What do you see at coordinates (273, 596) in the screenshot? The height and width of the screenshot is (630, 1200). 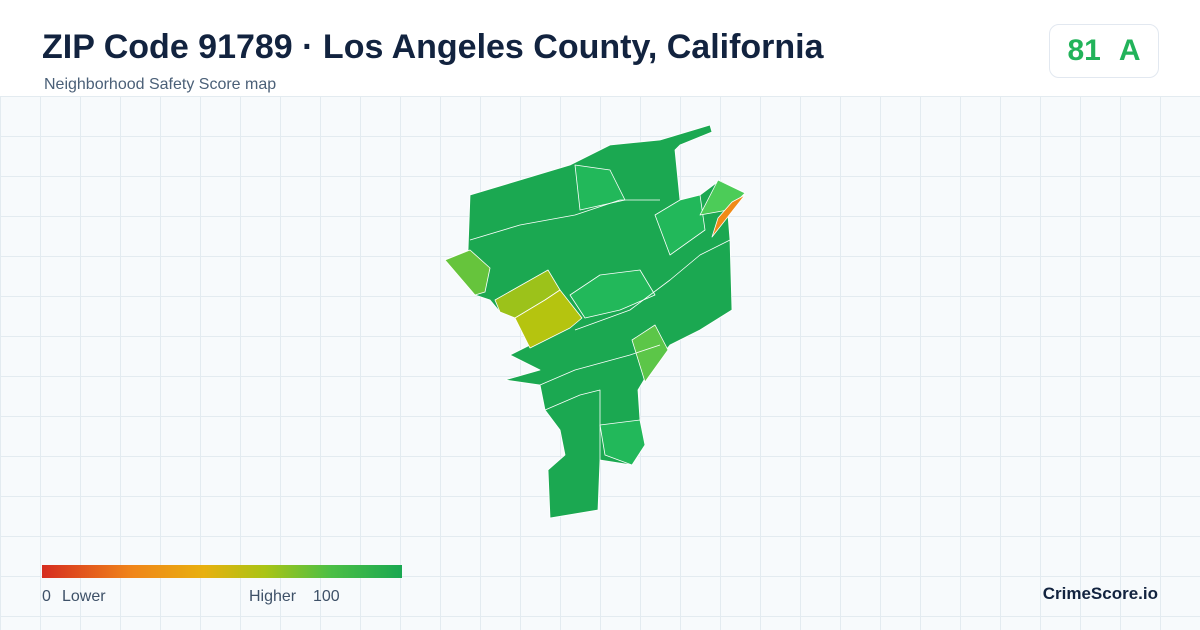 I see `legend-max-label: Higher` at bounding box center [273, 596].